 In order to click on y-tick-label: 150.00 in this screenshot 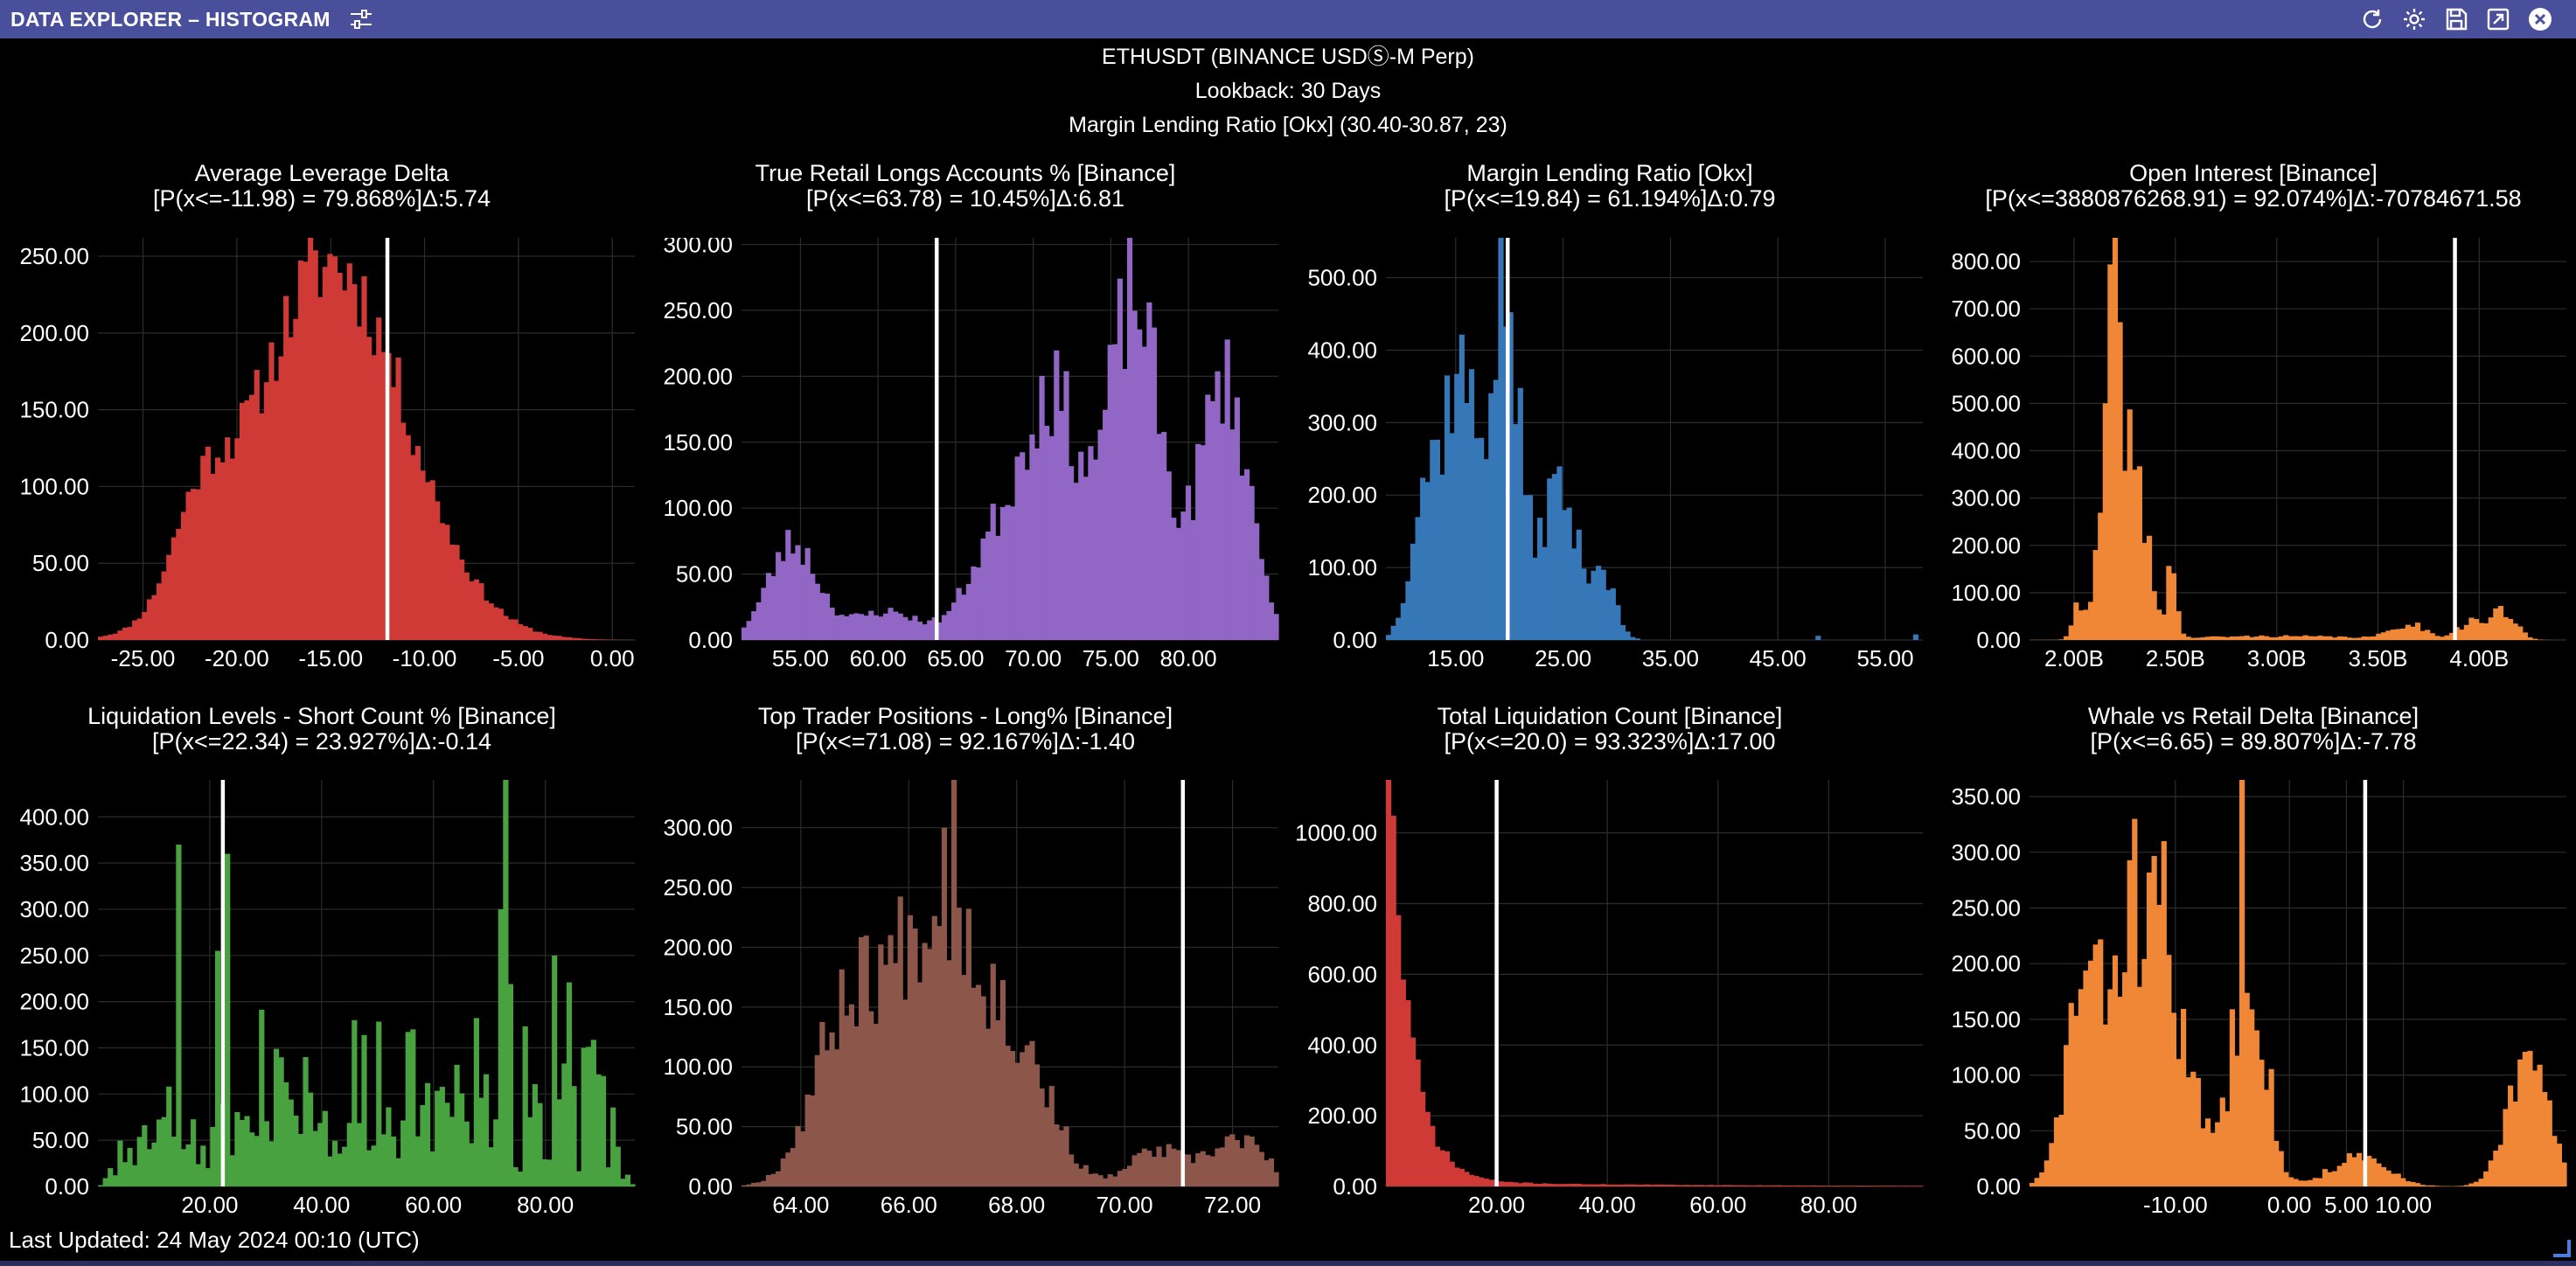, I will do `click(54, 1047)`.